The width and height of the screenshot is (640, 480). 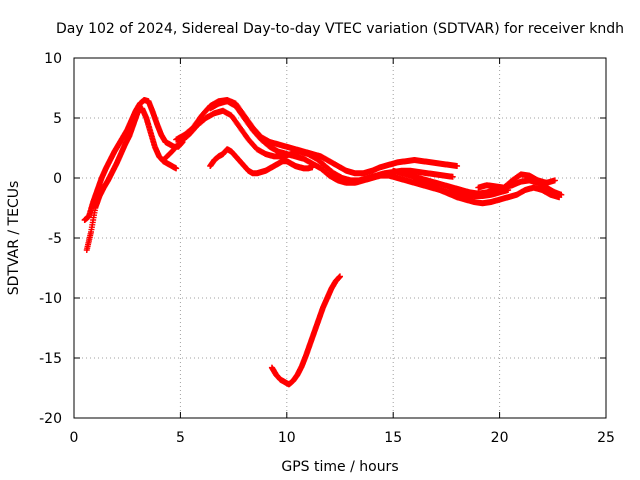 I want to click on x-tick-label: 0, so click(x=74, y=438).